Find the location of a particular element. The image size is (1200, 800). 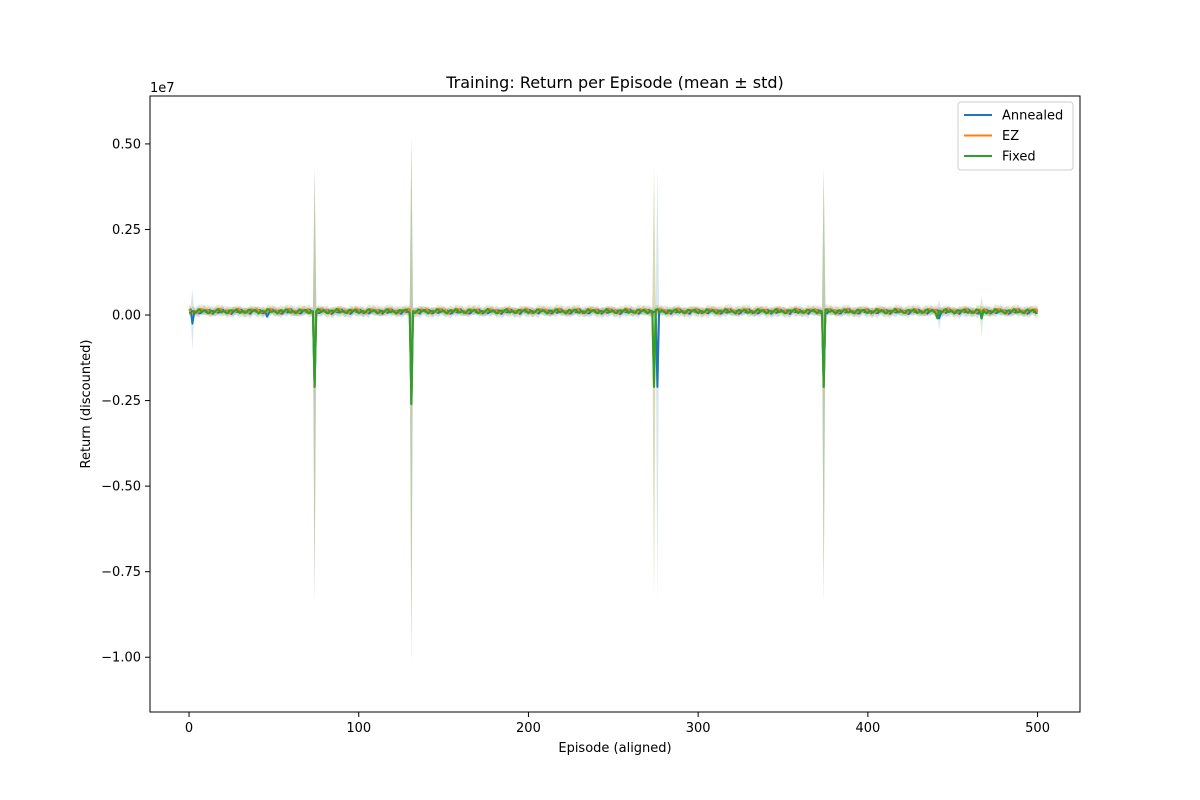

series-line-fixed is located at coordinates (613, 356).